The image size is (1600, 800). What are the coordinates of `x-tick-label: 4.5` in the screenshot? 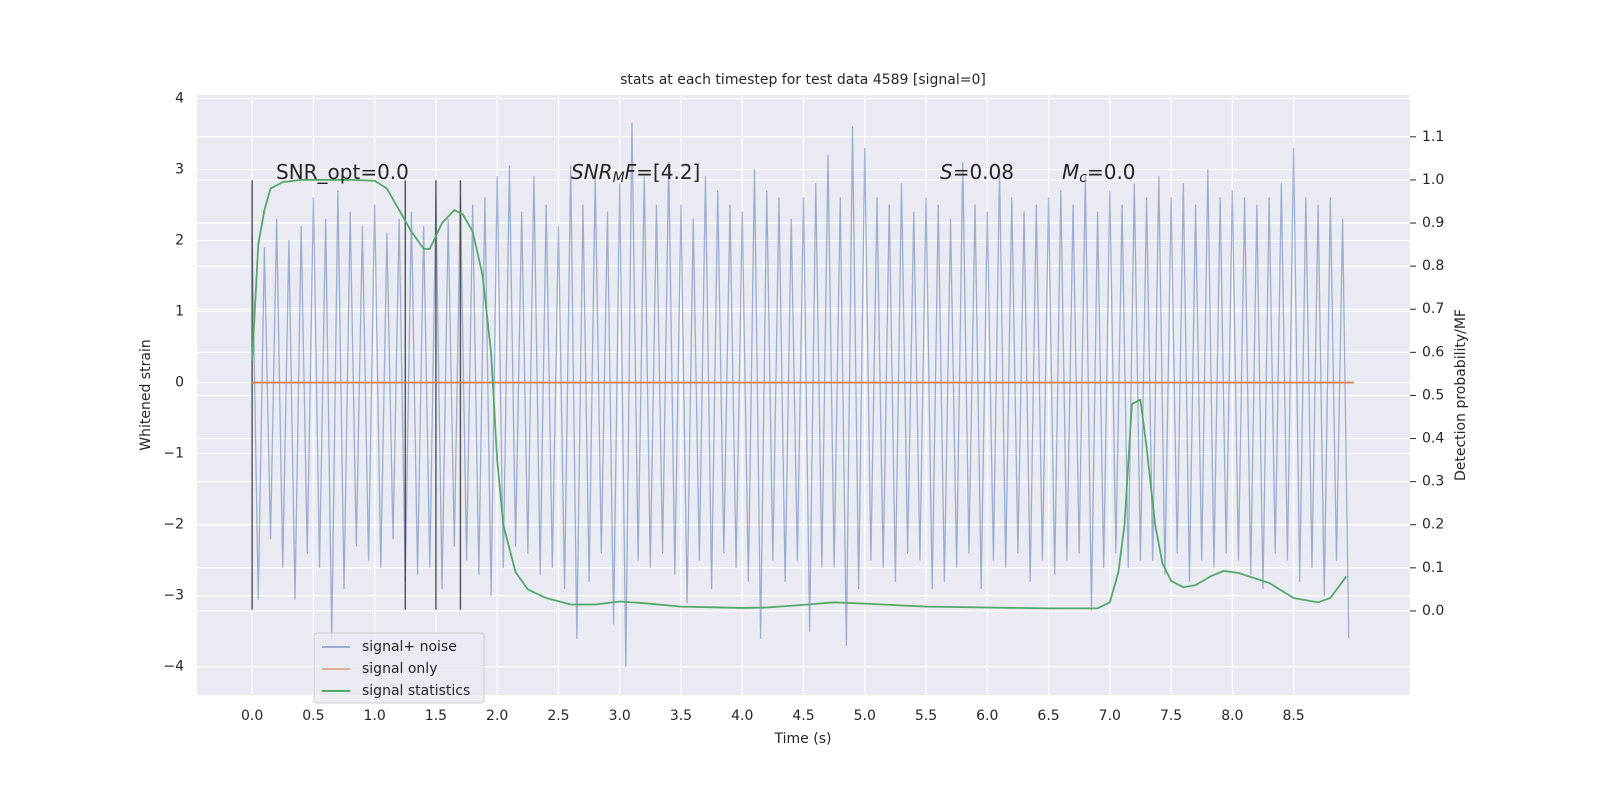 It's located at (803, 716).